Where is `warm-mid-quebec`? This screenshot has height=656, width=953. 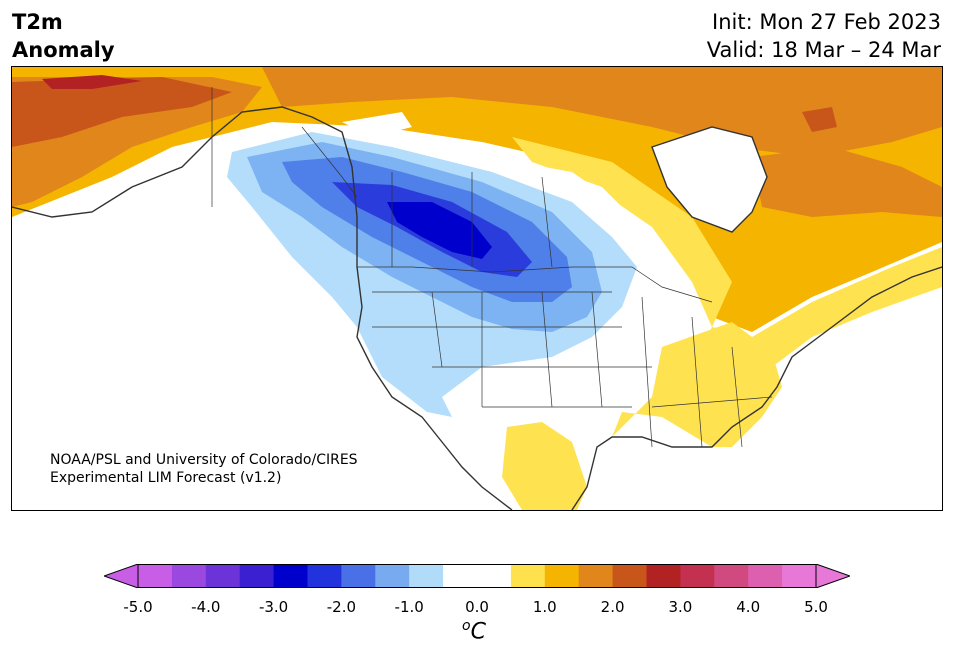
warm-mid-quebec is located at coordinates (847, 182).